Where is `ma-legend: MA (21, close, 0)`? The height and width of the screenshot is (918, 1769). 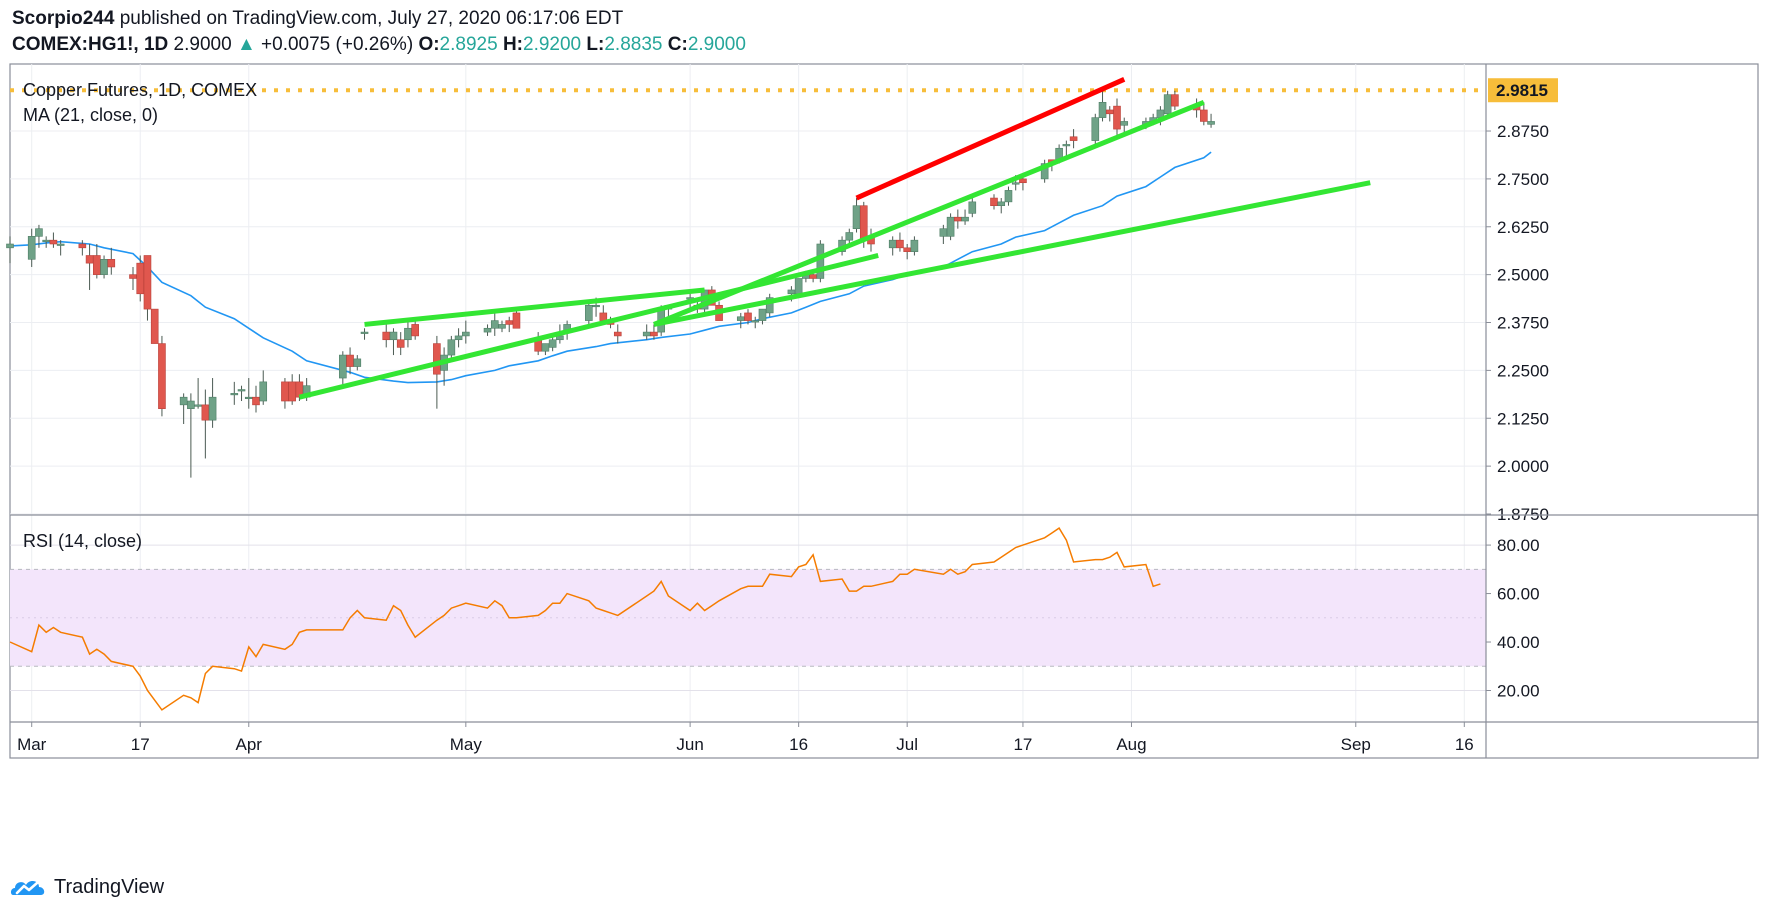
ma-legend: MA (21, close, 0) is located at coordinates (90, 115).